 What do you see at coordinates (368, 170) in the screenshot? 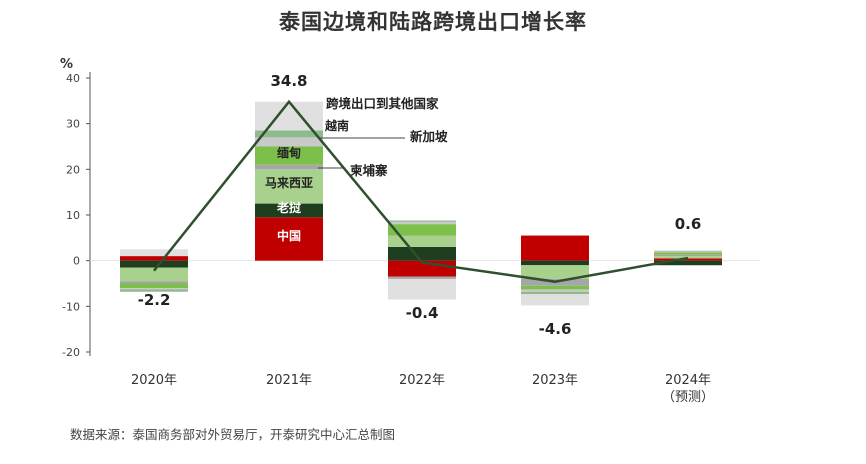
I see `series-annotation: 柬埔寨` at bounding box center [368, 170].